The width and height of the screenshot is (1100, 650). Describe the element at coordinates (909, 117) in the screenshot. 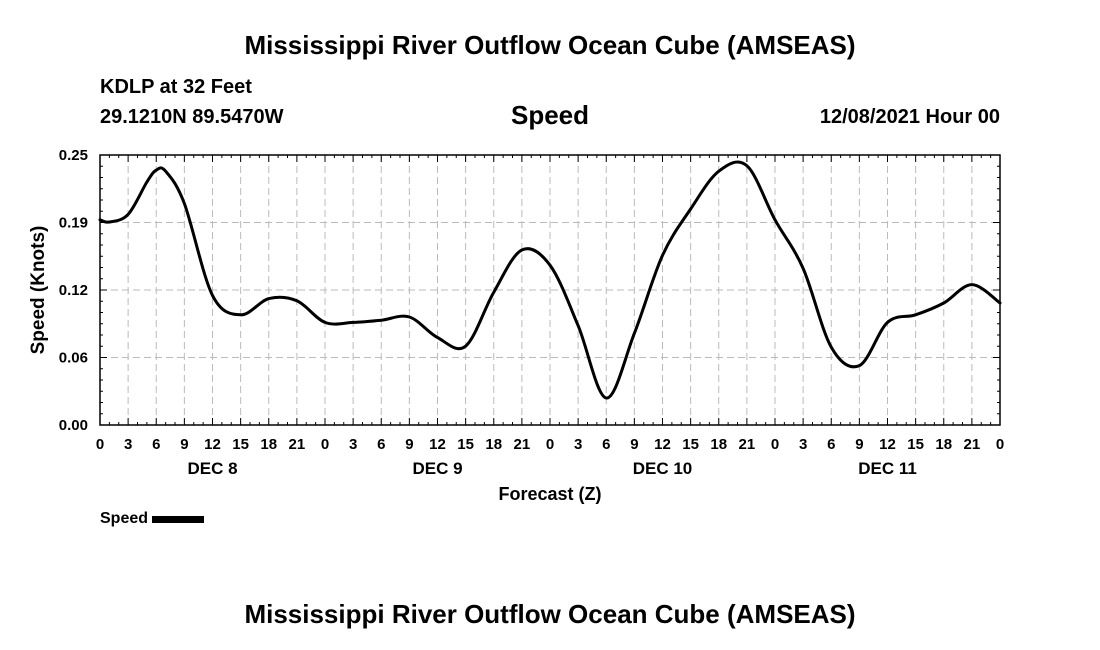

I see `forecast-datetime: 12/08/2021 Hour 00` at that location.